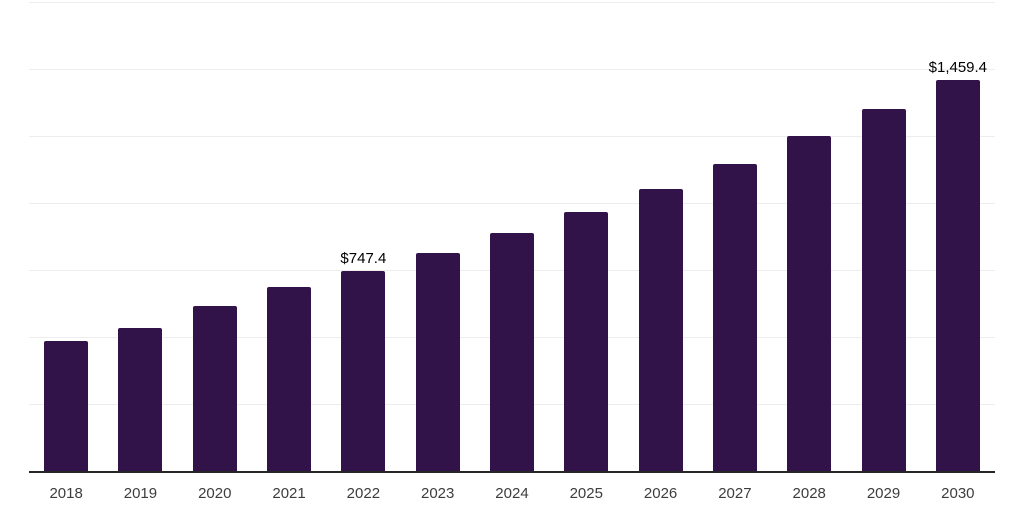  I want to click on x-tick-label-2019: 2019, so click(140, 493).